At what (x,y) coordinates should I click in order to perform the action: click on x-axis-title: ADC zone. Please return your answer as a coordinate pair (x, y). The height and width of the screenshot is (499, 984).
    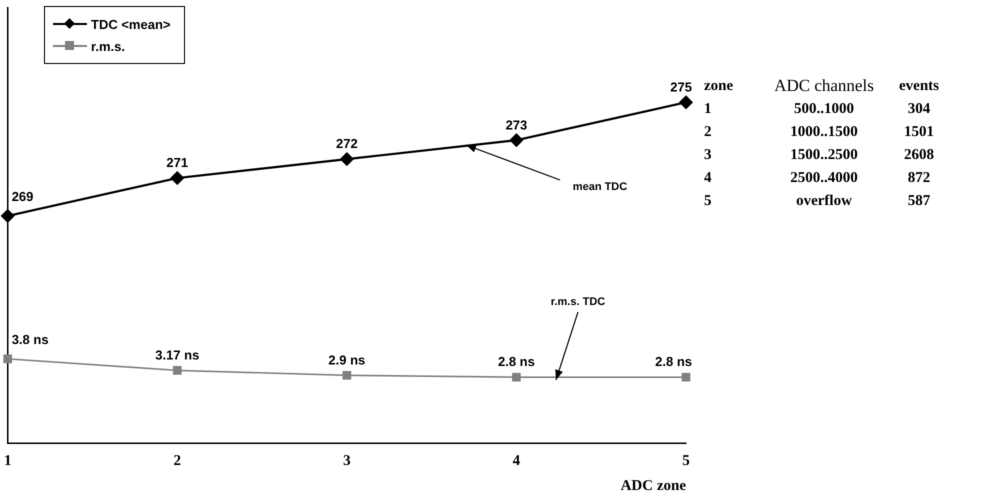
    Looking at the image, I should click on (653, 486).